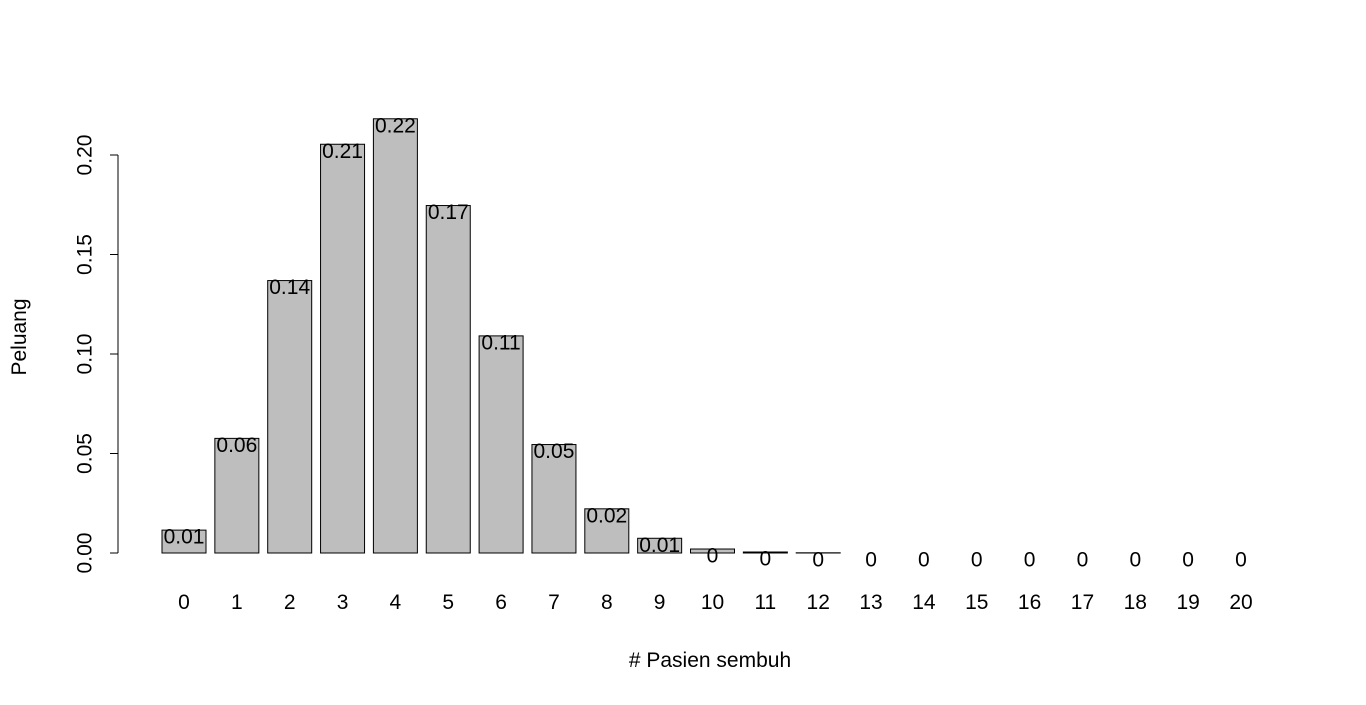 Image resolution: width=1366 pixels, height=705 pixels. I want to click on y-axis-title: Peluang, so click(19, 336).